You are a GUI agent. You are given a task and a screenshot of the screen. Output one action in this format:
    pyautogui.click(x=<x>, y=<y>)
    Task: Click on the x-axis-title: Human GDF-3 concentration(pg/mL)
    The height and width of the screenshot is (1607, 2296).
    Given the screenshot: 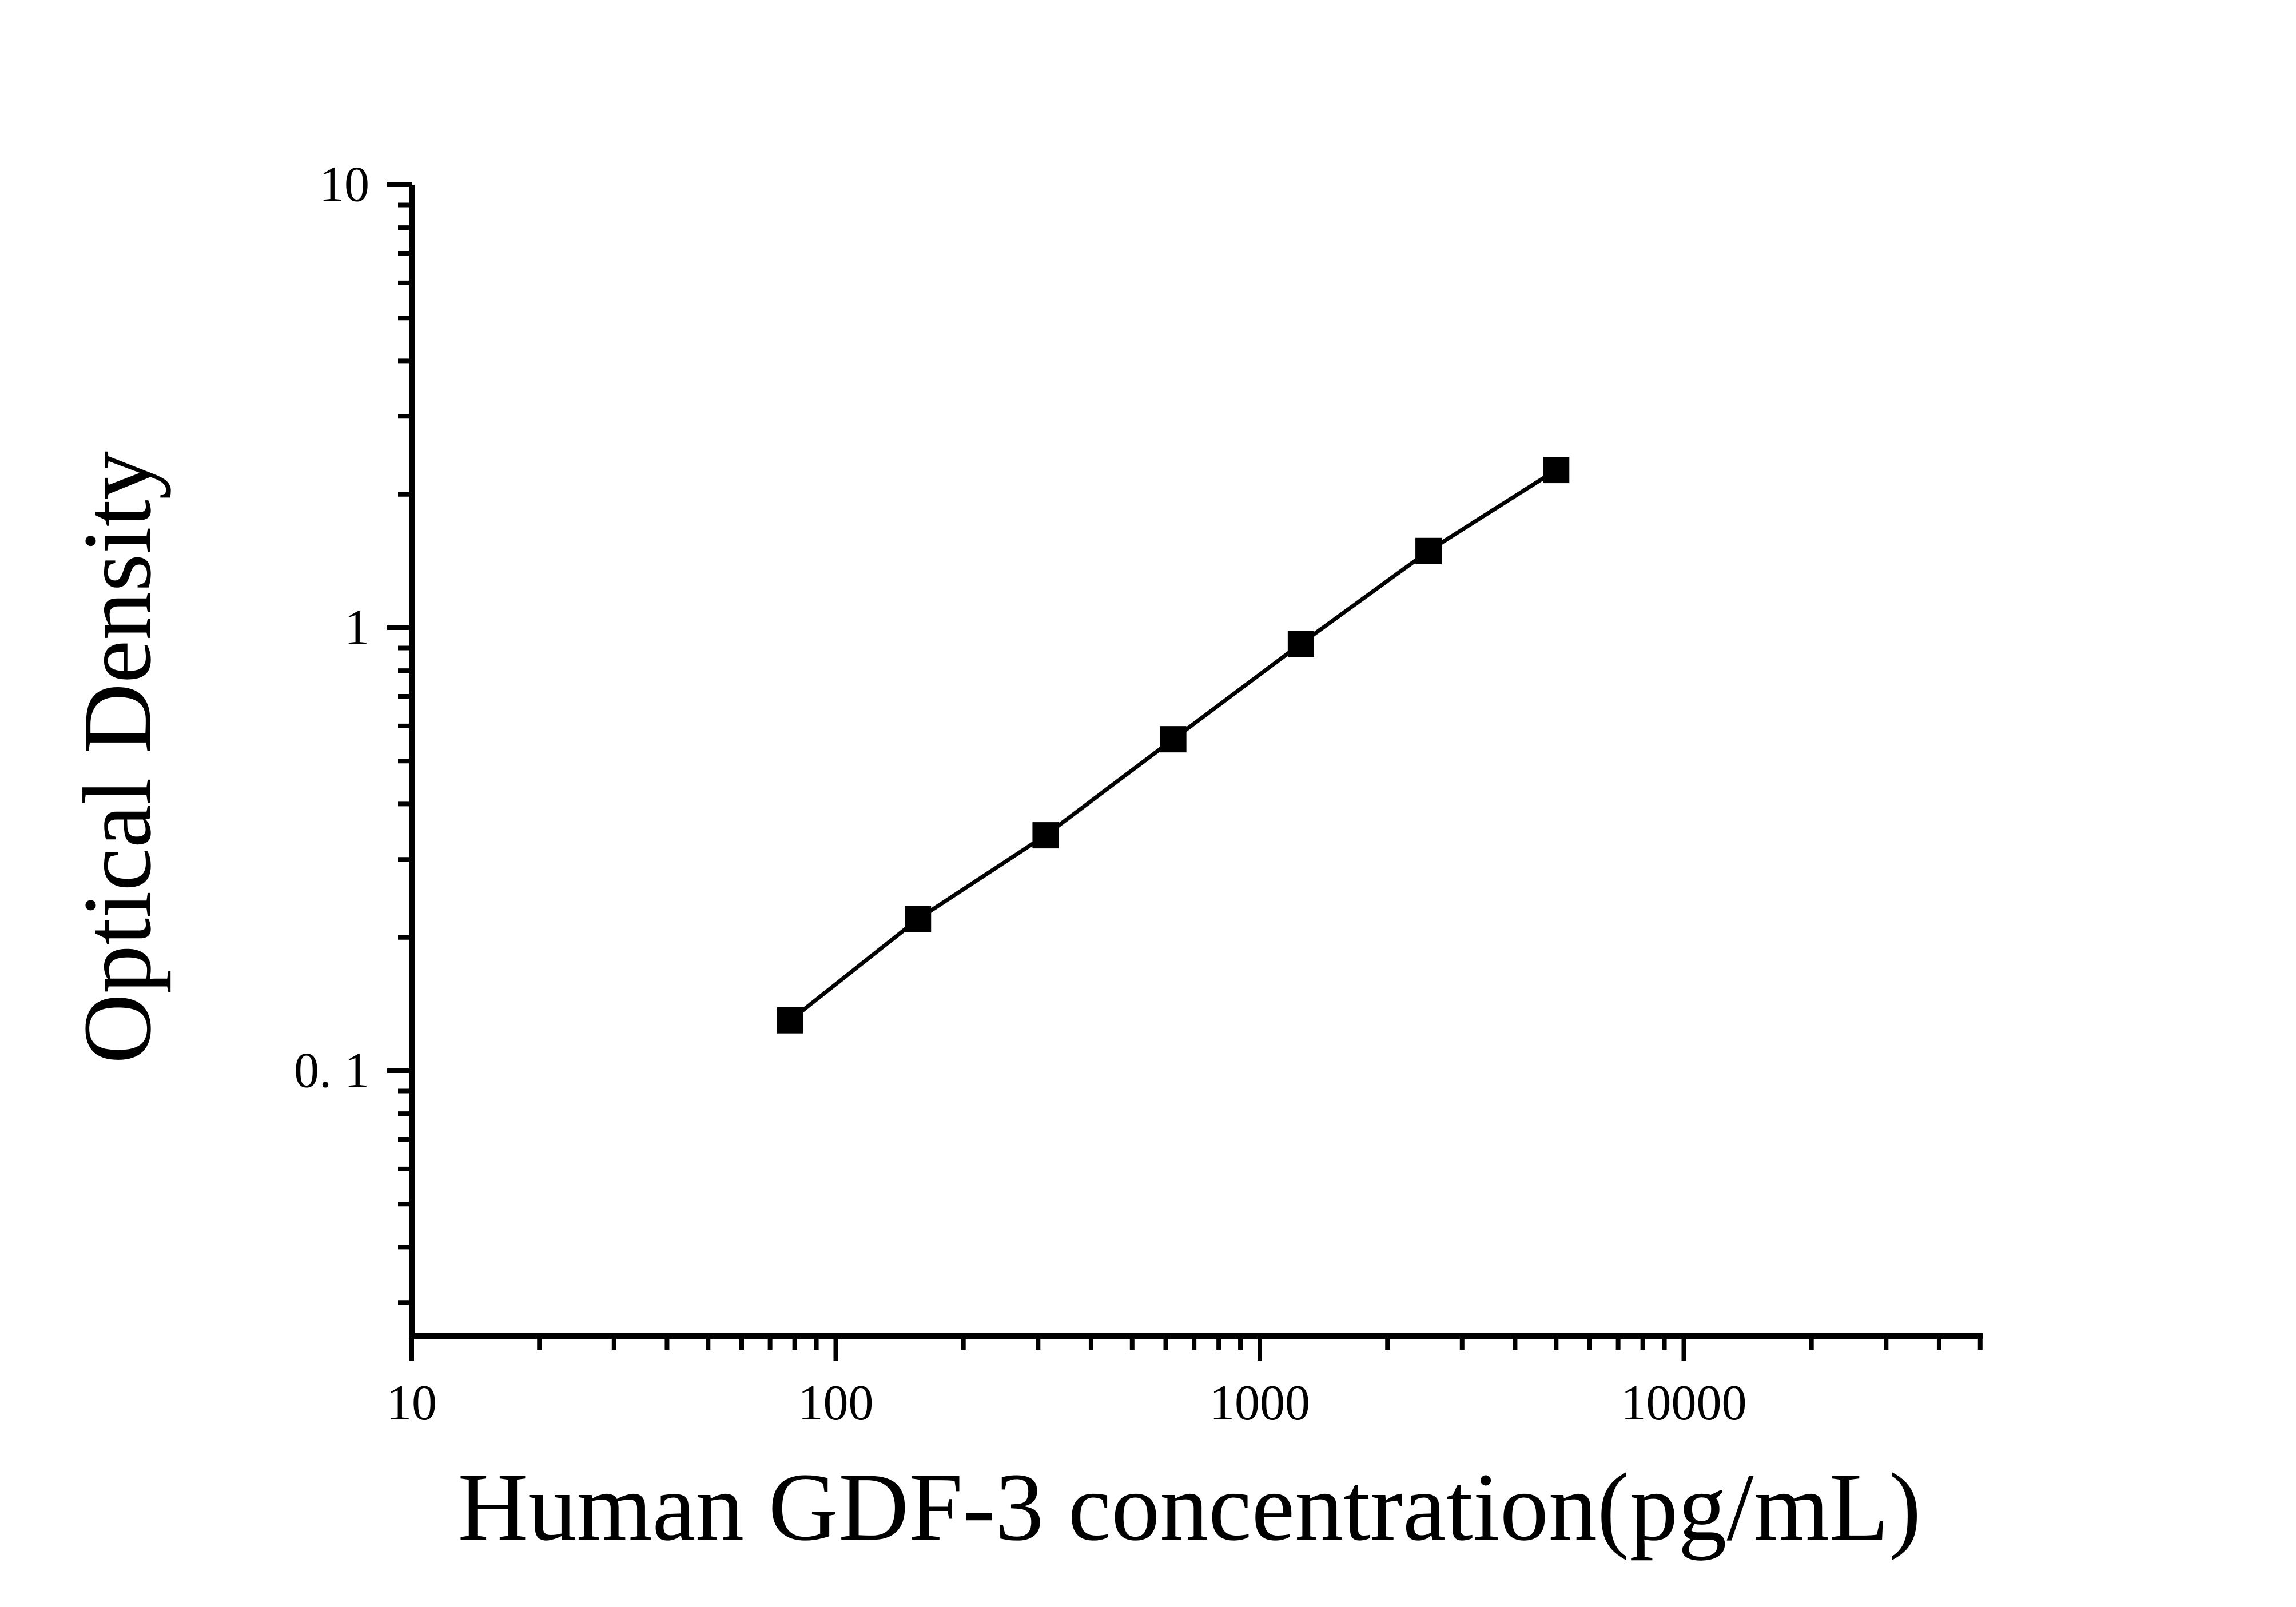 What is the action you would take?
    pyautogui.click(x=1189, y=1507)
    